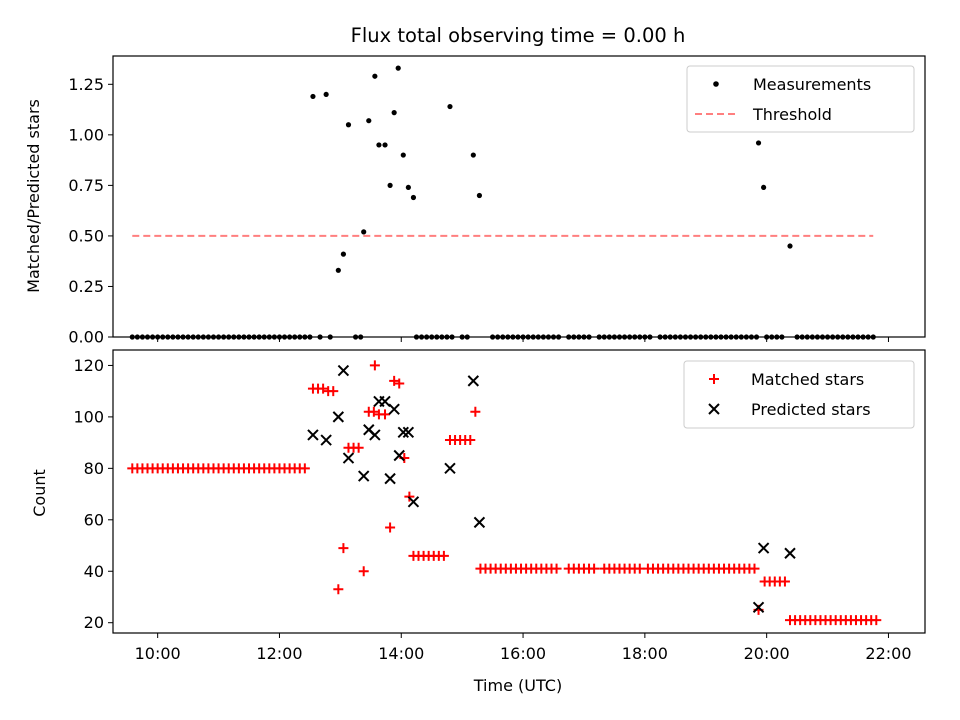 This screenshot has height=720, width=960. Describe the element at coordinates (888, 653) in the screenshot. I see `bottom-x-tick-label: 22:00` at that location.